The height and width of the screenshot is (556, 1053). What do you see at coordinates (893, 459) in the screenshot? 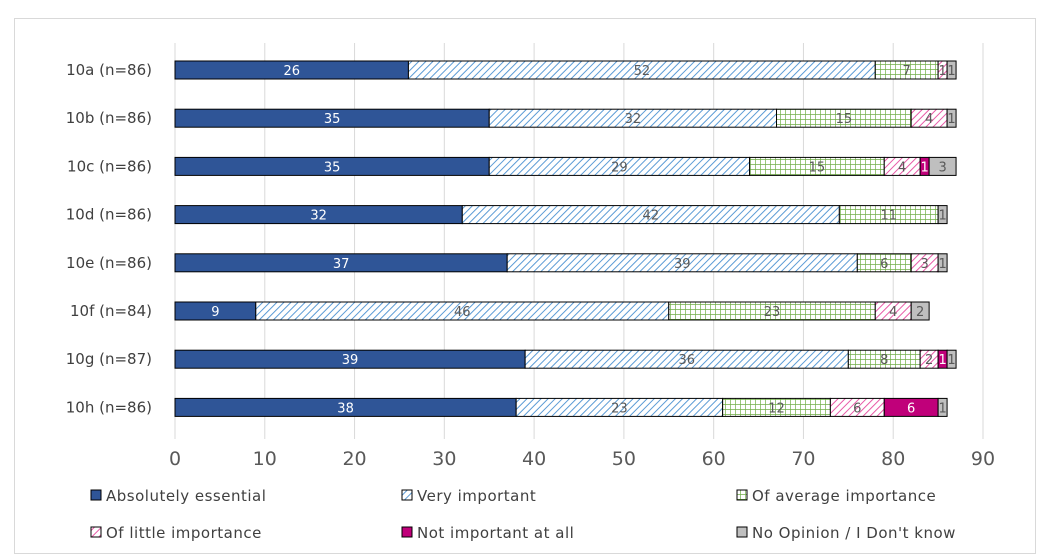
I see `x-tick-label: 80` at bounding box center [893, 459].